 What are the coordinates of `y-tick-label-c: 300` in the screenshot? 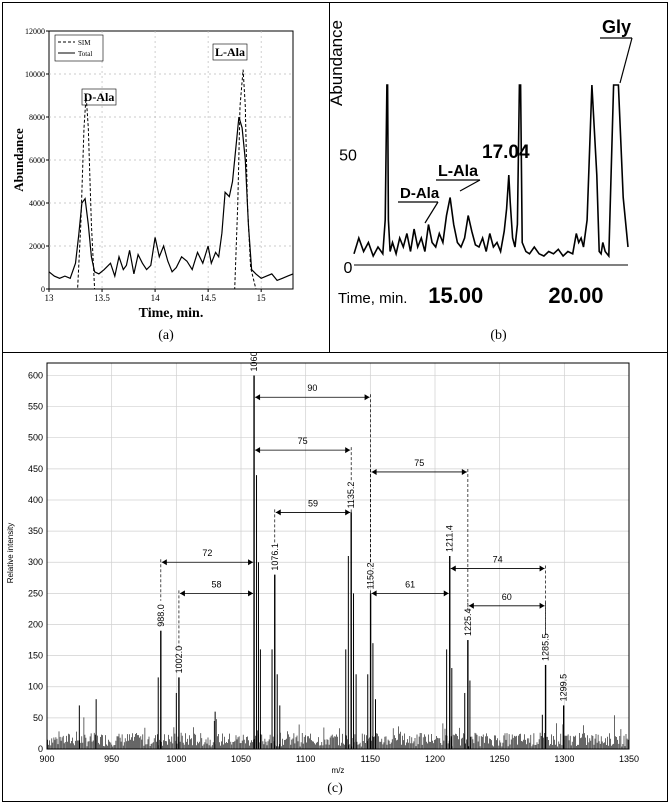 It's located at (35, 562).